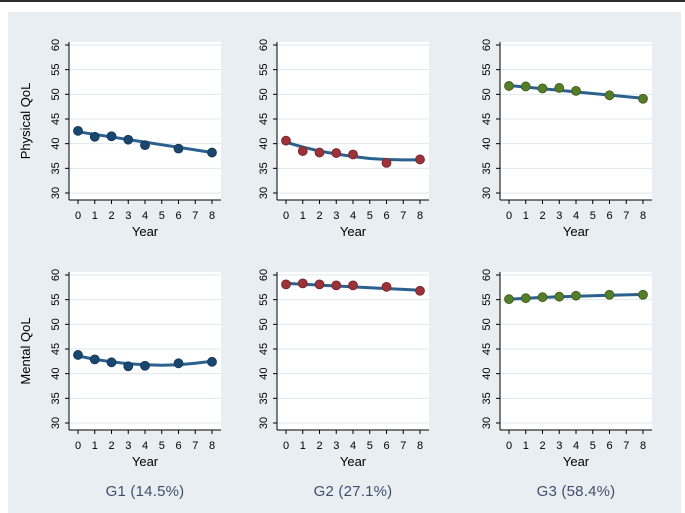 The image size is (685, 513). What do you see at coordinates (25, 121) in the screenshot?
I see `y-axis-title: Physical QoL` at bounding box center [25, 121].